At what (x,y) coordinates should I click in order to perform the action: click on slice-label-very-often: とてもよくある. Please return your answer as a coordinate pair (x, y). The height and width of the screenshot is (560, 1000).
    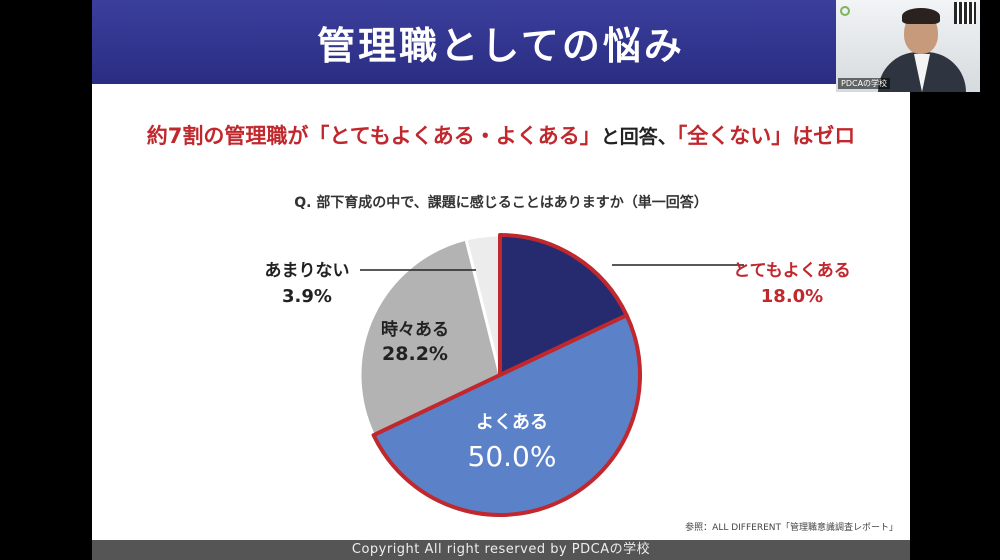
    Looking at the image, I should click on (792, 271).